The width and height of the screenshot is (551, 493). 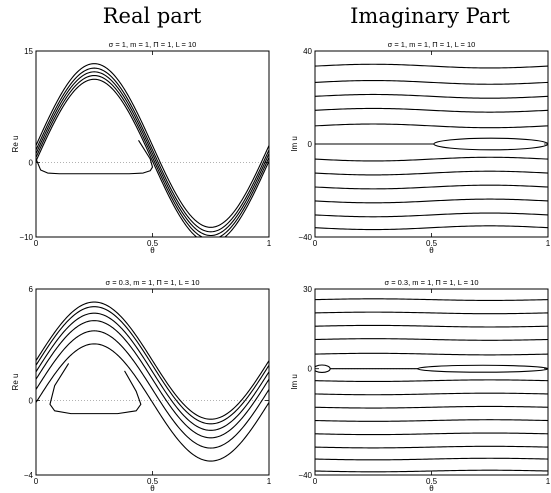 I want to click on imaginary-part-header: Imaginary Part, so click(x=430, y=16).